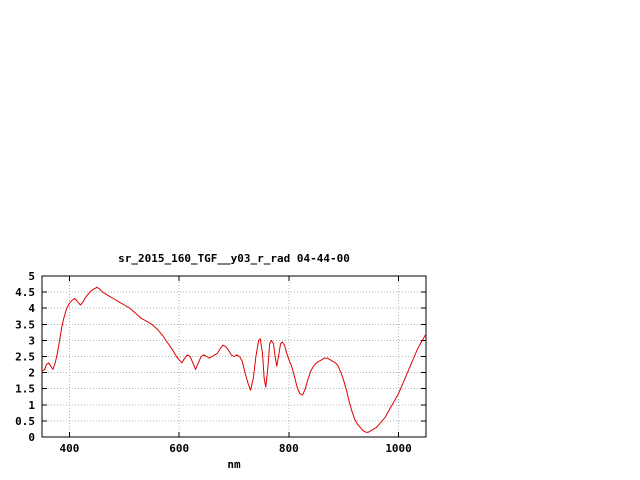 The height and width of the screenshot is (480, 640). I want to click on y-tick-label: 2.5, so click(25, 357).